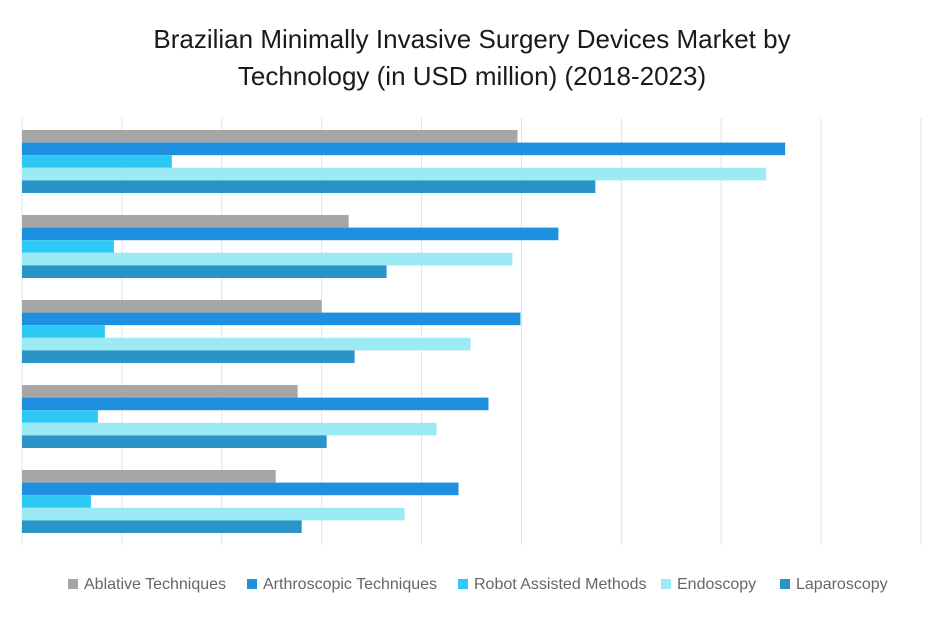 The width and height of the screenshot is (944, 618). What do you see at coordinates (560, 584) in the screenshot?
I see `legend-label: Robot Assisted Methods` at bounding box center [560, 584].